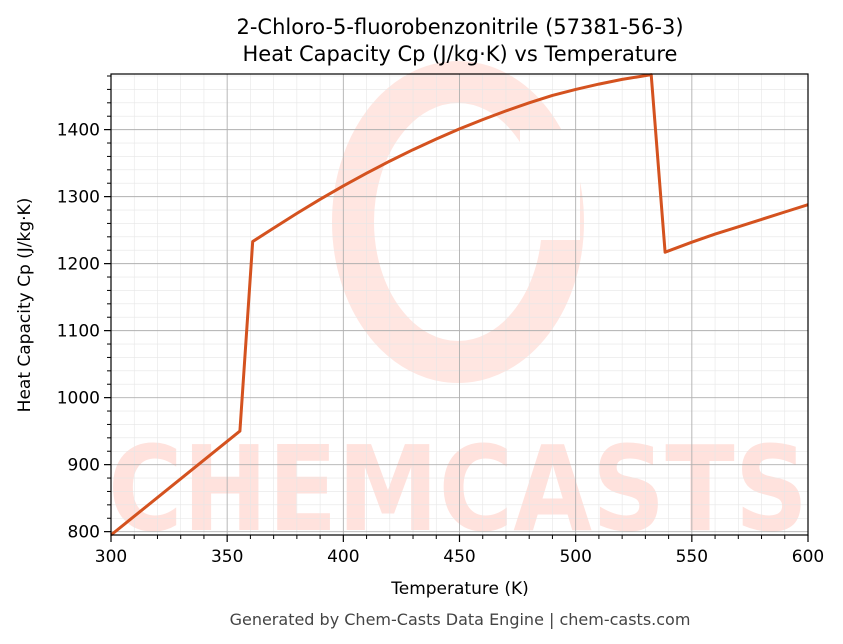 Image resolution: width=843 pixels, height=644 pixels. Describe the element at coordinates (111, 557) in the screenshot. I see `x-tick-label: 300` at that location.